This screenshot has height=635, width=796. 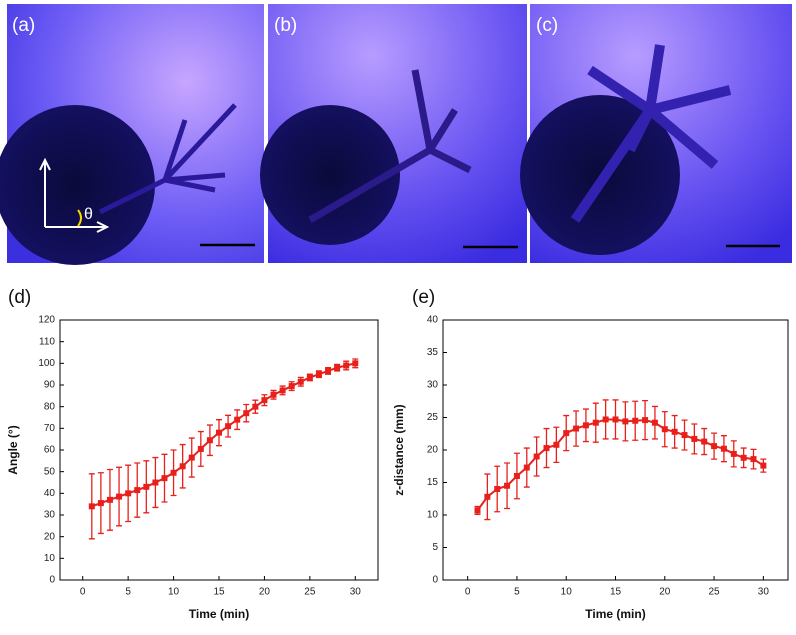 What do you see at coordinates (50, 385) in the screenshot?
I see `y-tick-label: 90` at bounding box center [50, 385].